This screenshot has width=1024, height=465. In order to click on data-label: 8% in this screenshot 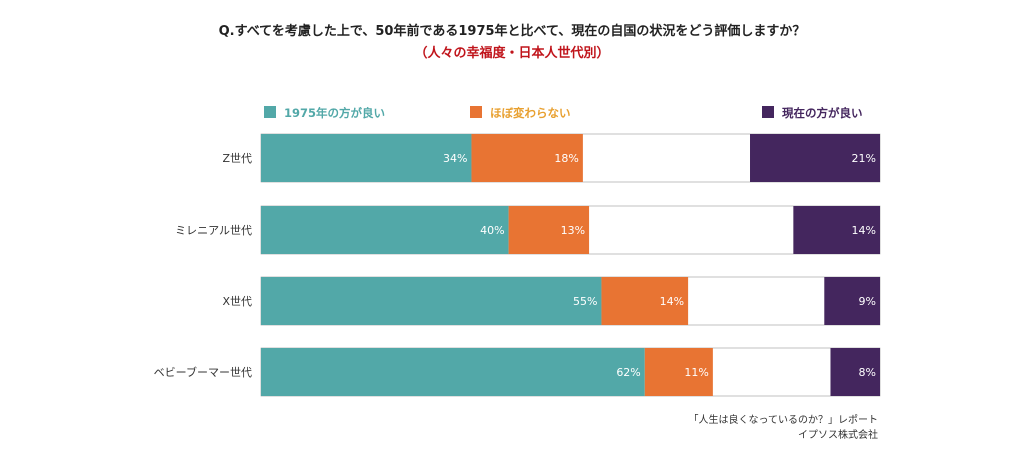, I will do `click(867, 372)`.